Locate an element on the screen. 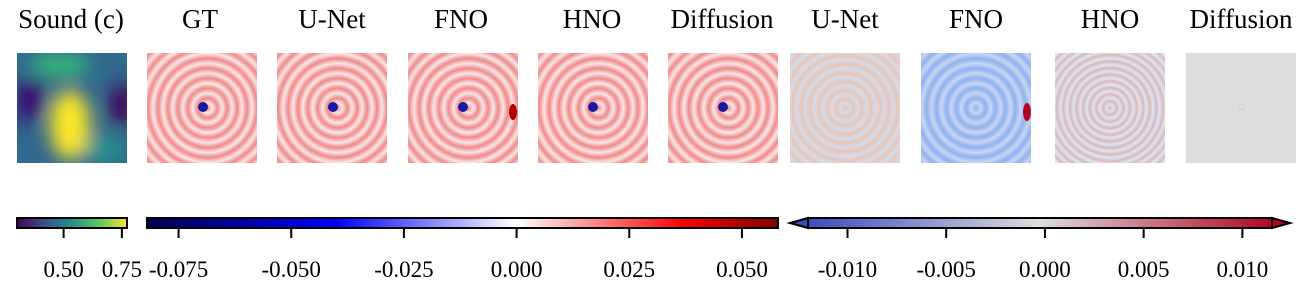  panel-title: Sound (c) is located at coordinates (71, 19).